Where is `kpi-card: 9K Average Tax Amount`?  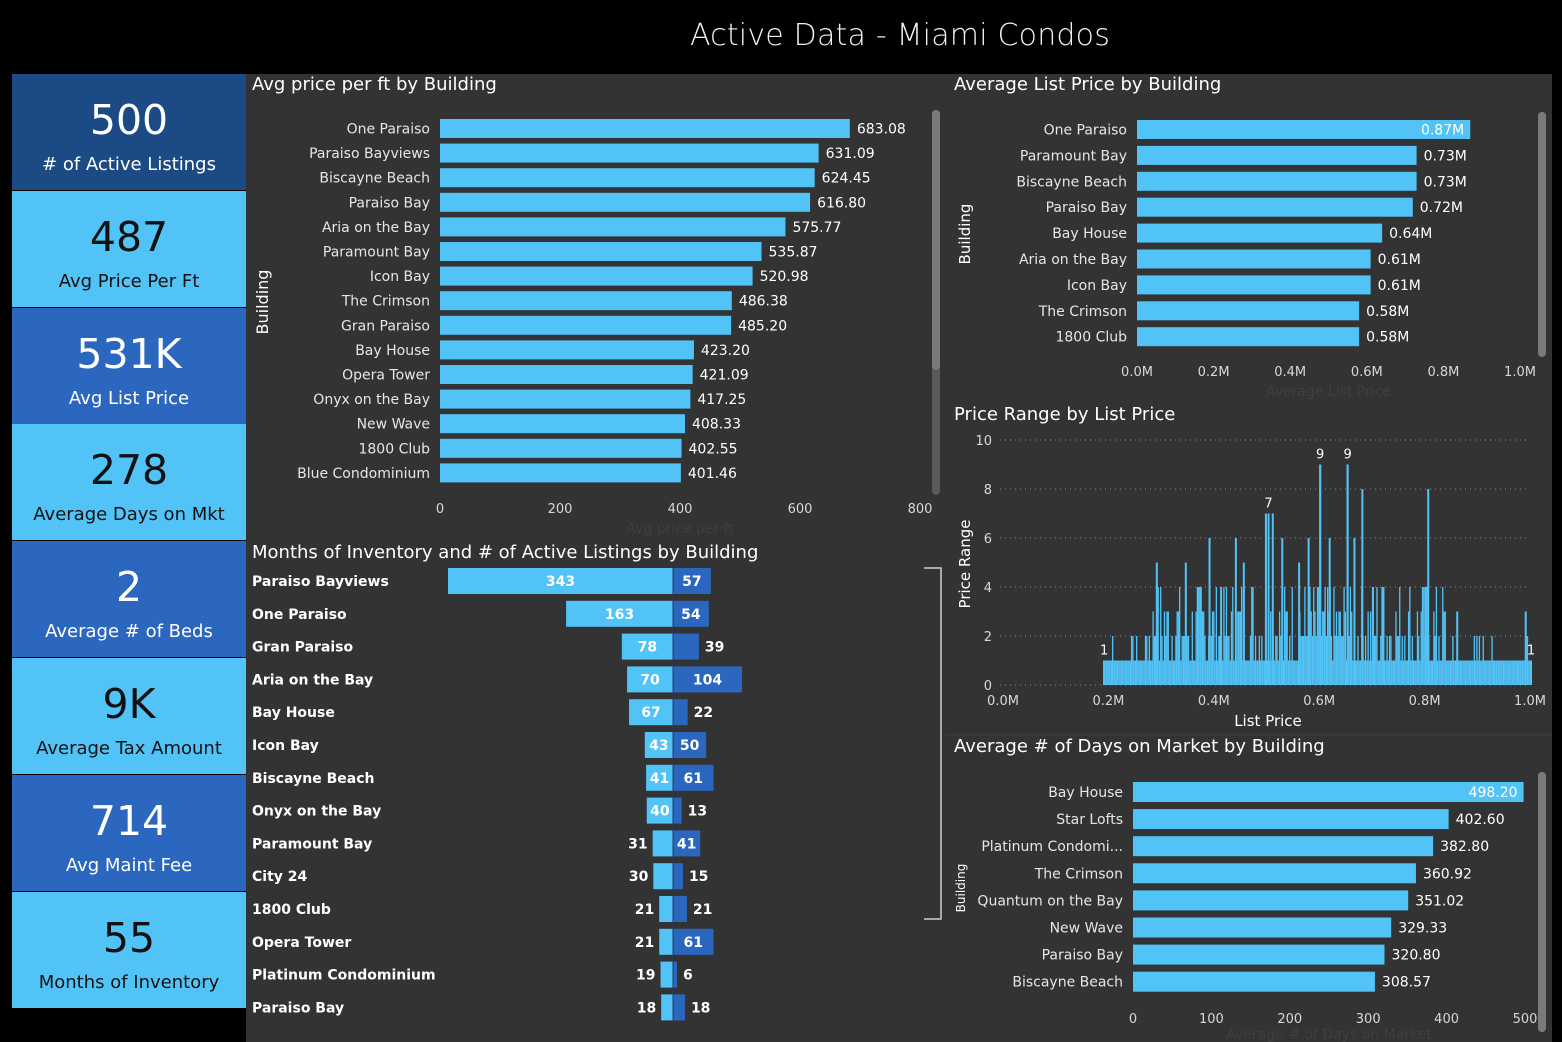 kpi-card: 9K Average Tax Amount is located at coordinates (129, 716).